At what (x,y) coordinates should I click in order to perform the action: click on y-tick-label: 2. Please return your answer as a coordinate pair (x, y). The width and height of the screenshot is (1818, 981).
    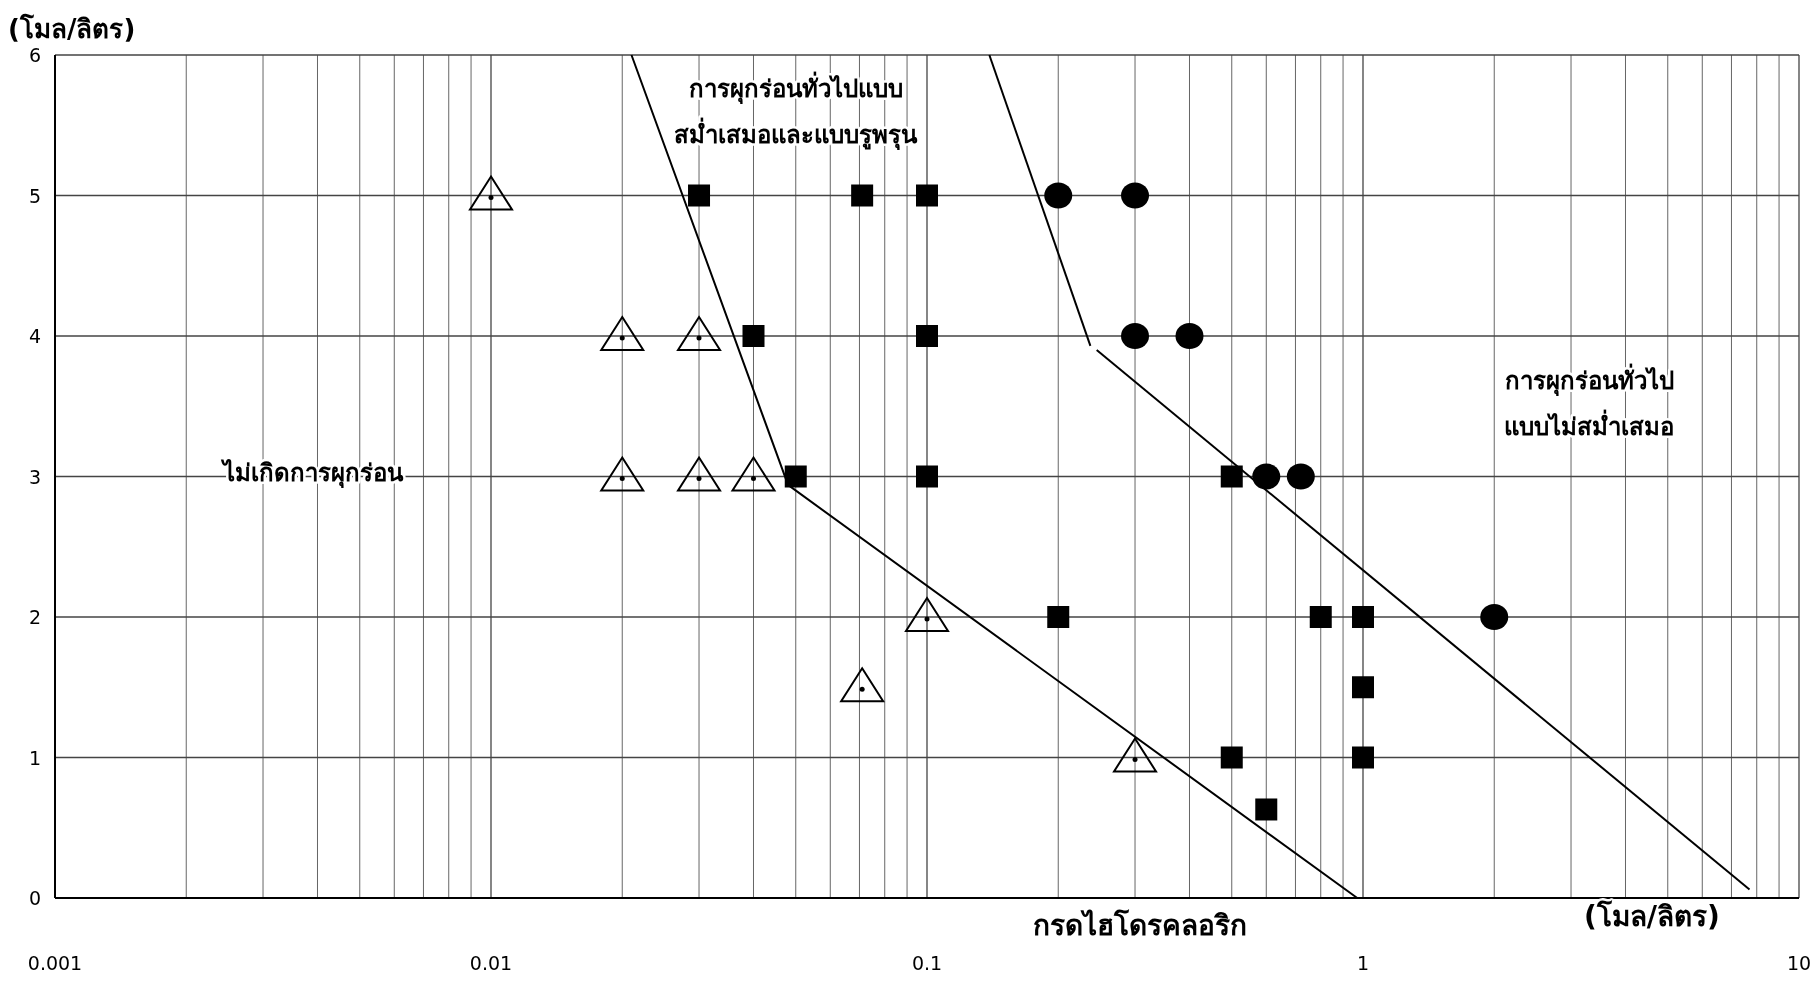
    Looking at the image, I should click on (34, 617).